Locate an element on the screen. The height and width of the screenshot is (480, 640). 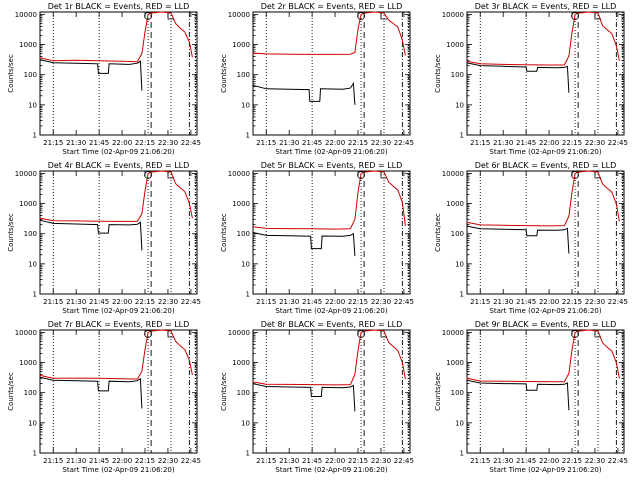
panel-title: Det 4r BLACK = Events, RED = LLD is located at coordinates (119, 165).